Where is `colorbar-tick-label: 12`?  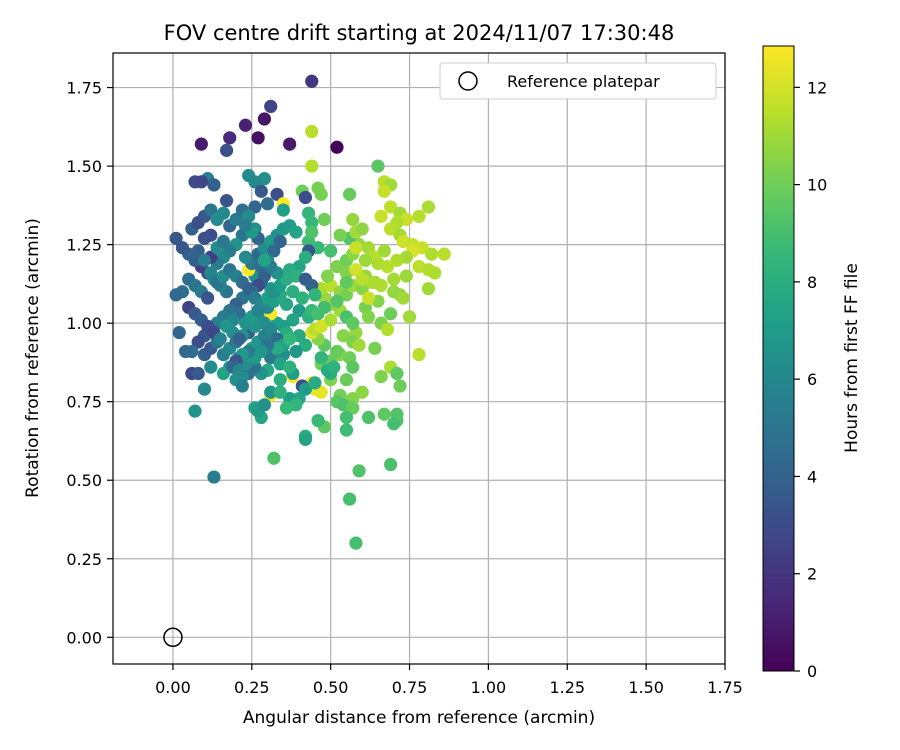
colorbar-tick-label: 12 is located at coordinates (817, 87).